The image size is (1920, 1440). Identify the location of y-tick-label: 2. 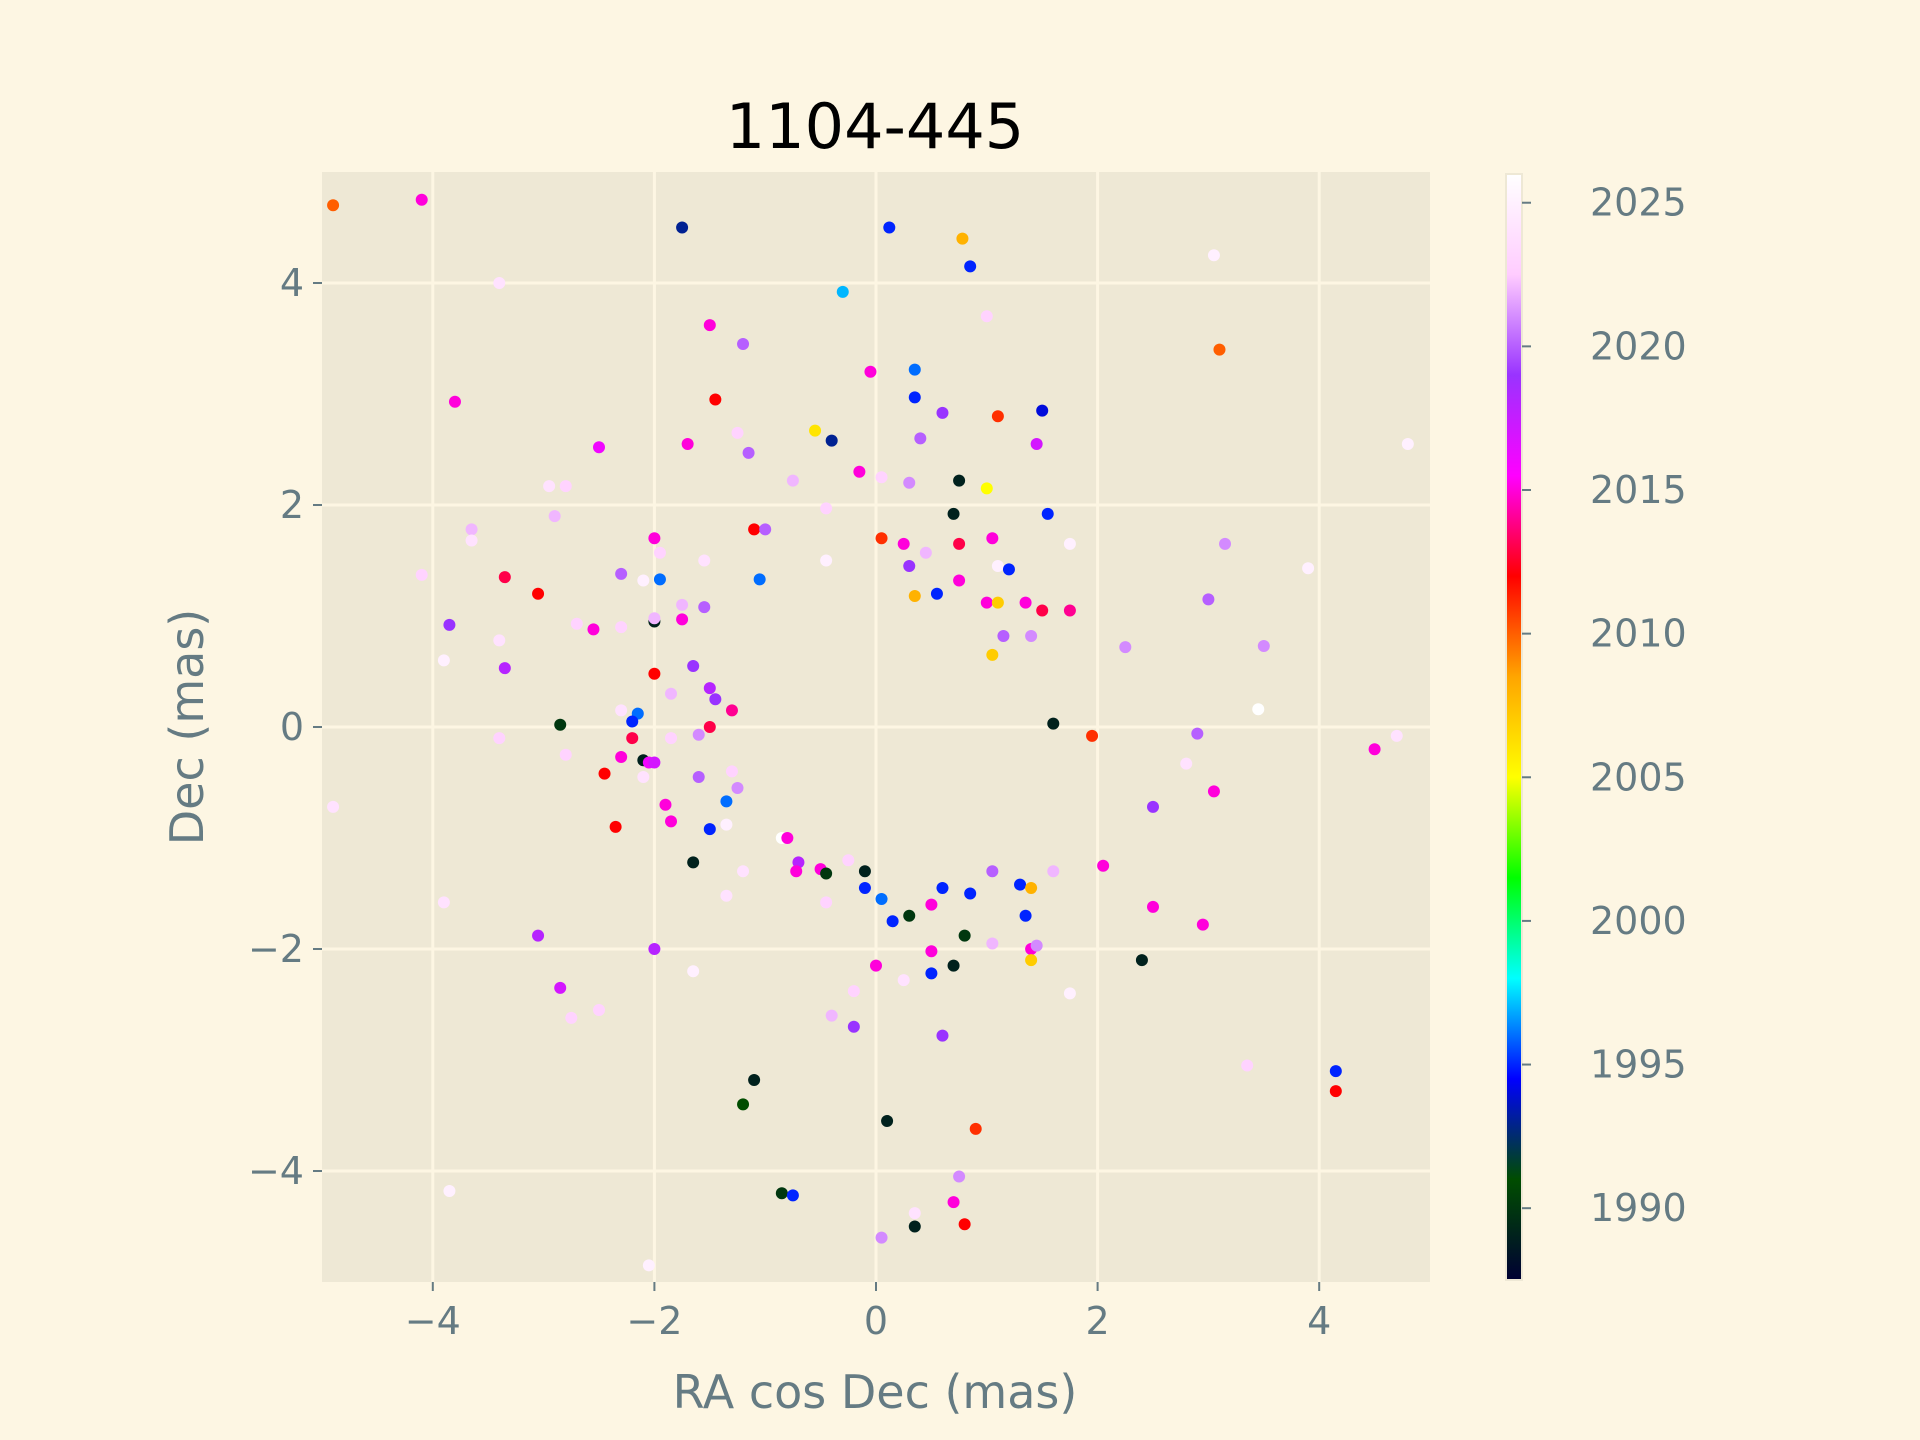
(292, 505).